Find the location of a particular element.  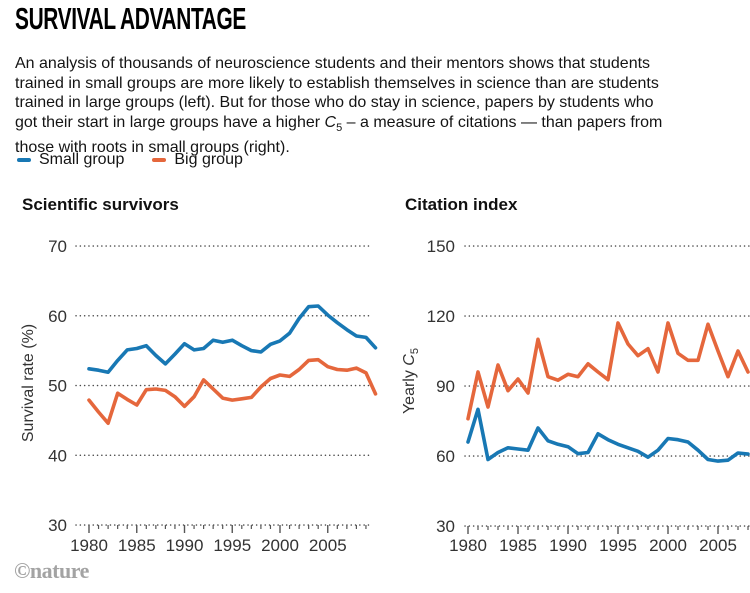

nature-logo: ©nature is located at coordinates (51, 570).